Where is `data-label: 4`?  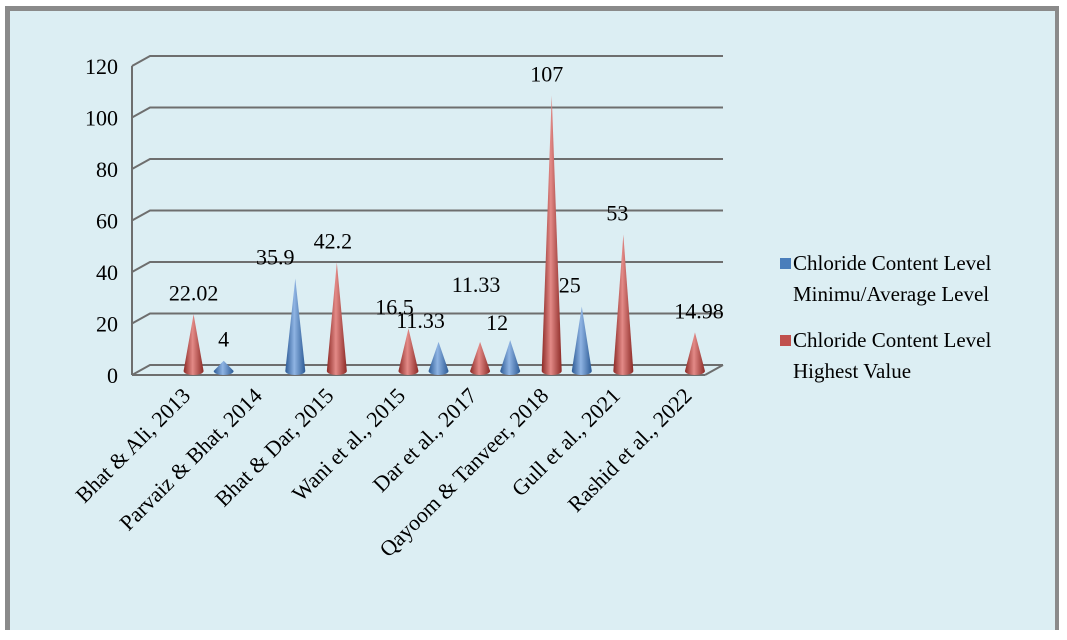 data-label: 4 is located at coordinates (223, 339).